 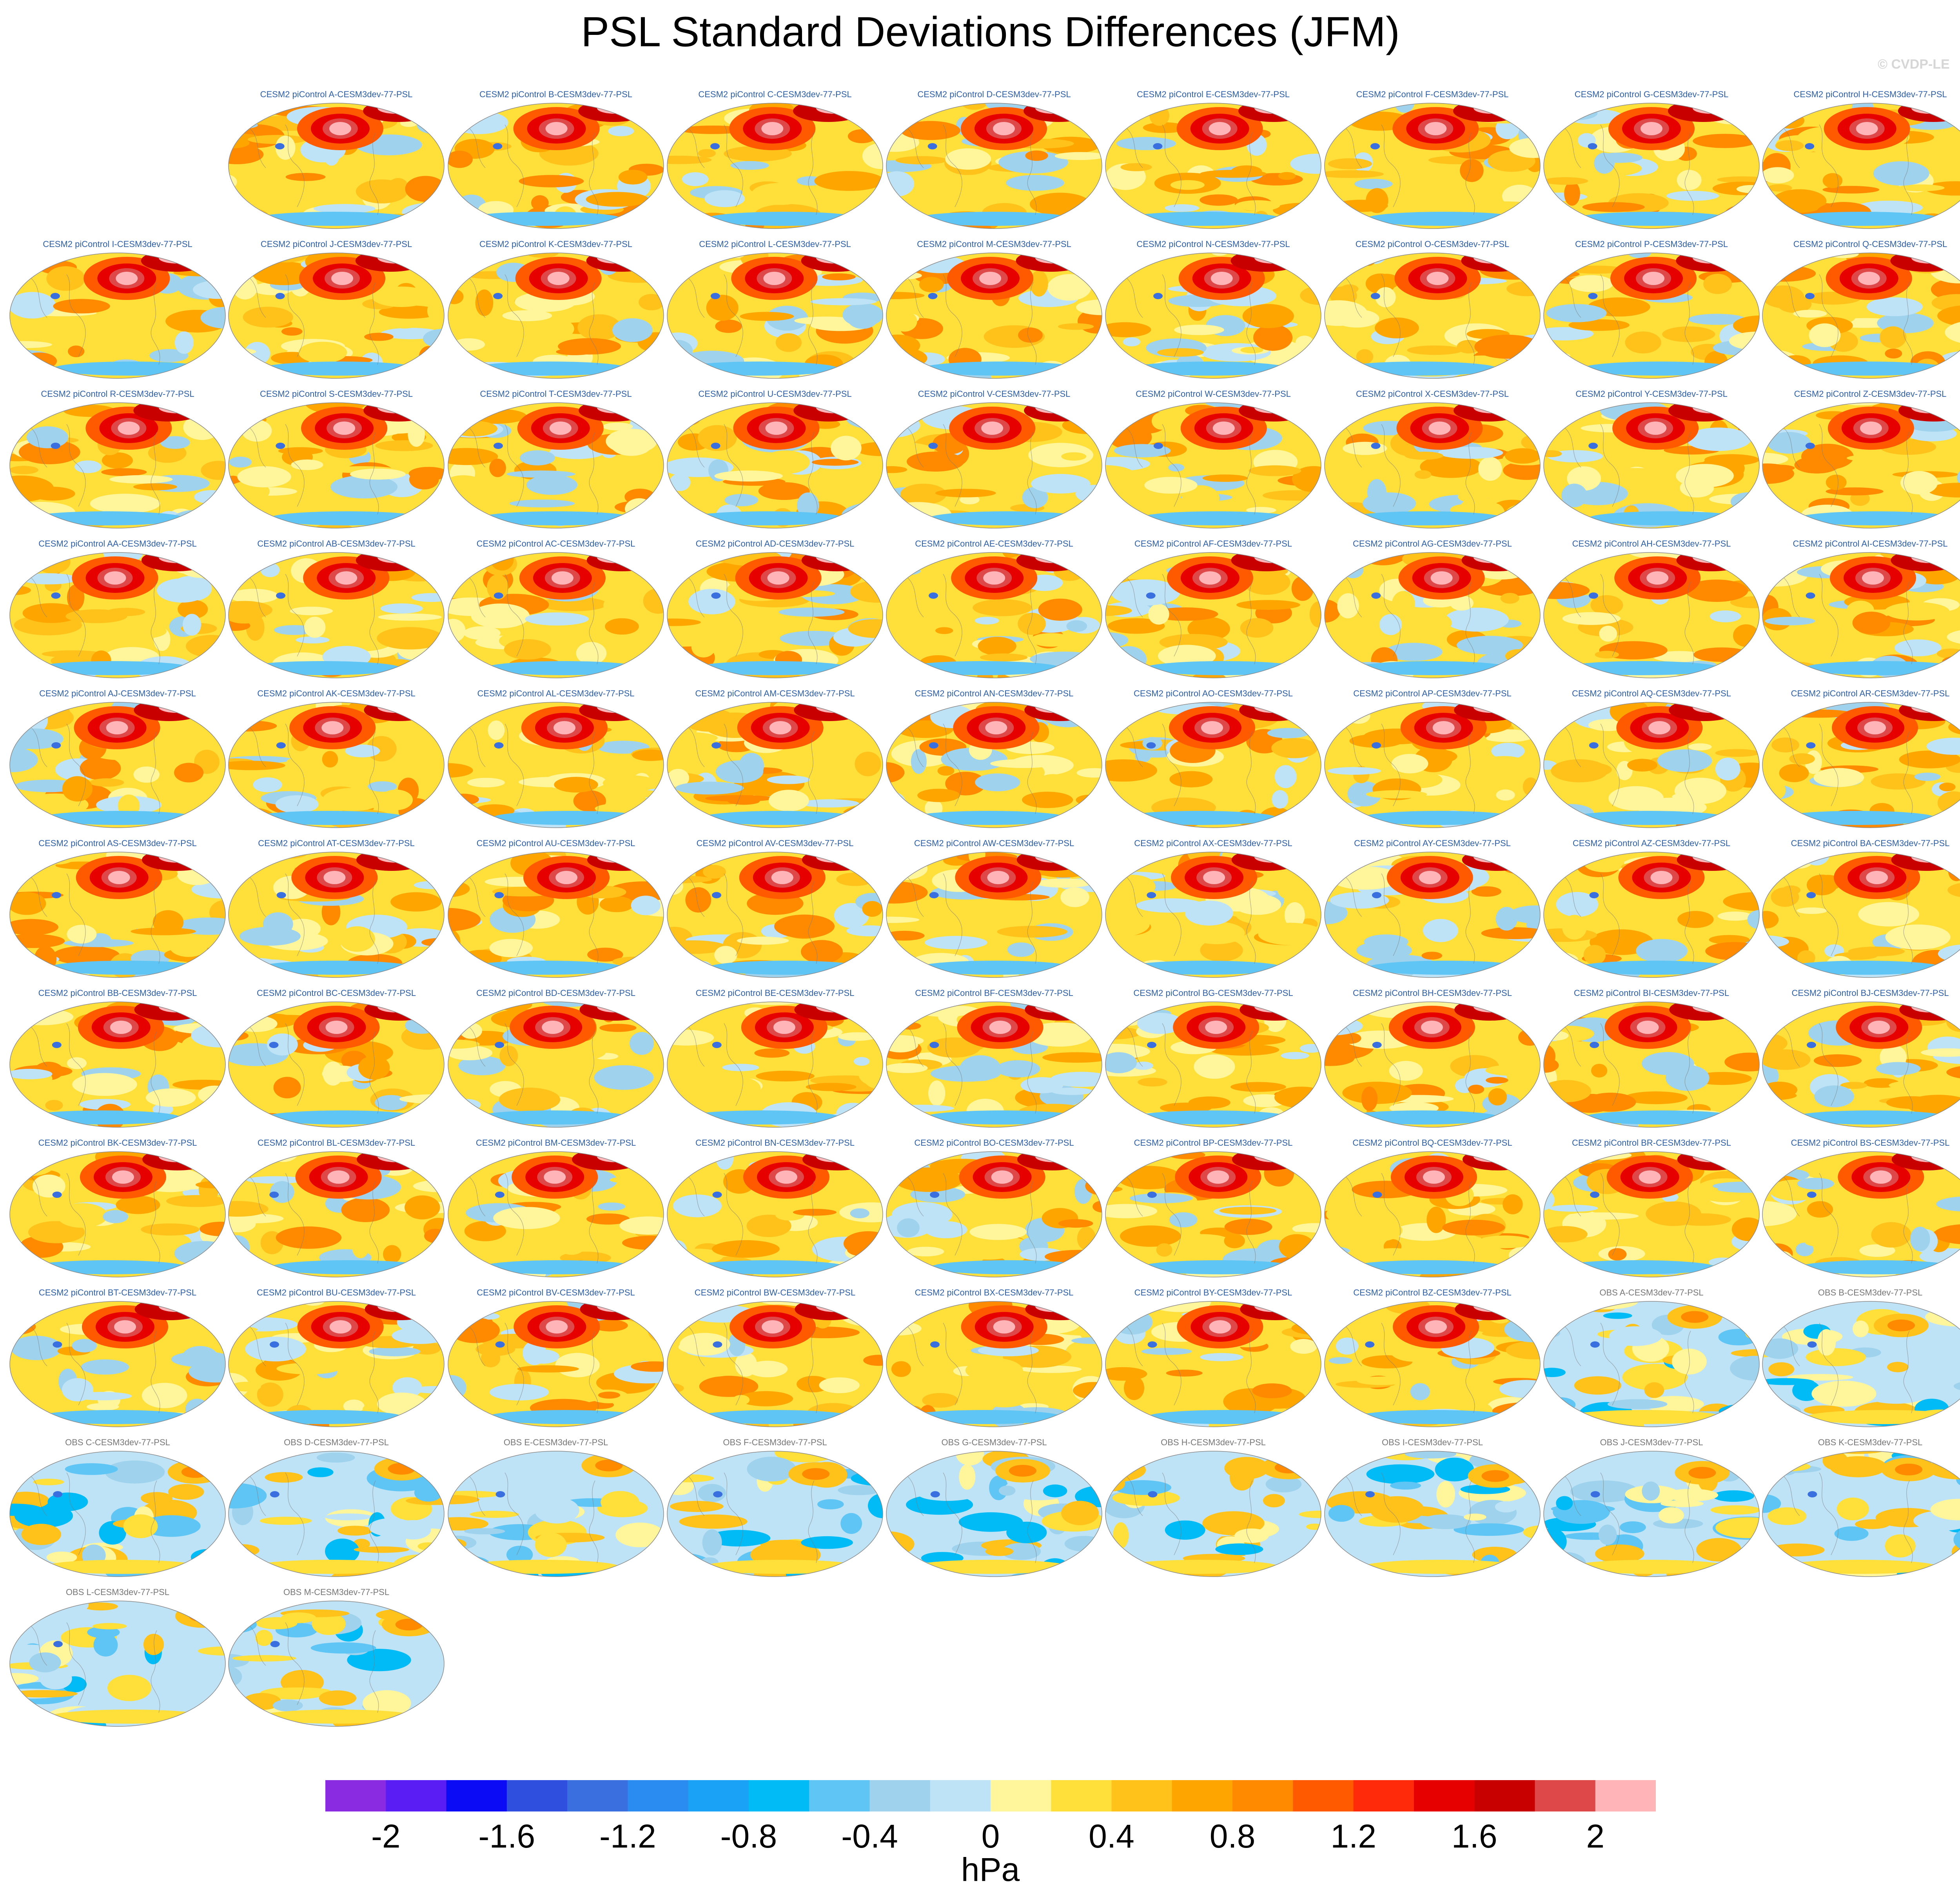 What do you see at coordinates (117, 843) in the screenshot?
I see `panel-title: CESM2 piControl AS-CESM3dev-77-PSL` at bounding box center [117, 843].